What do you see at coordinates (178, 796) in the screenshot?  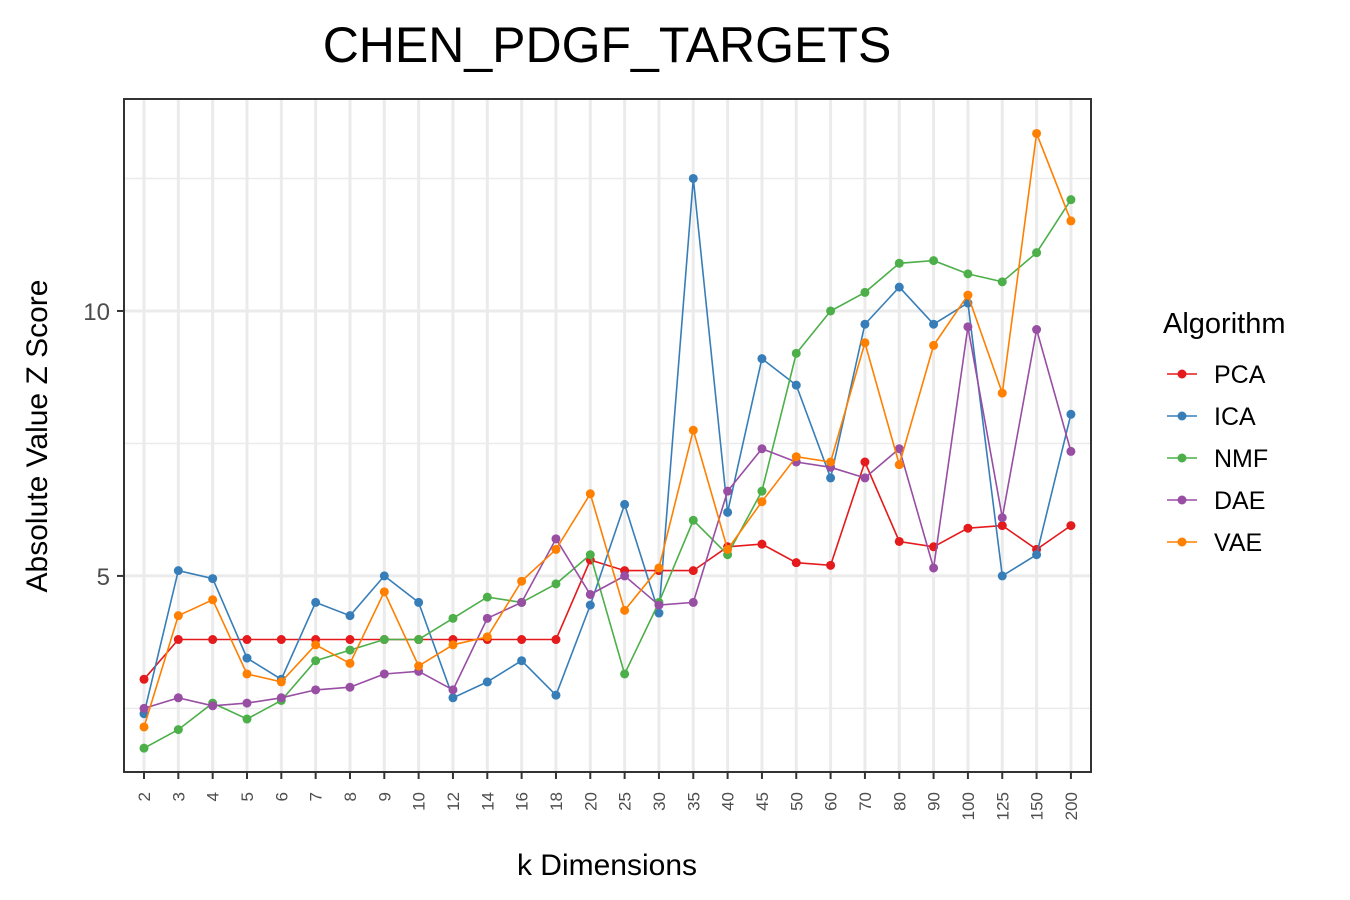 I see `x-tick-label: 3` at bounding box center [178, 796].